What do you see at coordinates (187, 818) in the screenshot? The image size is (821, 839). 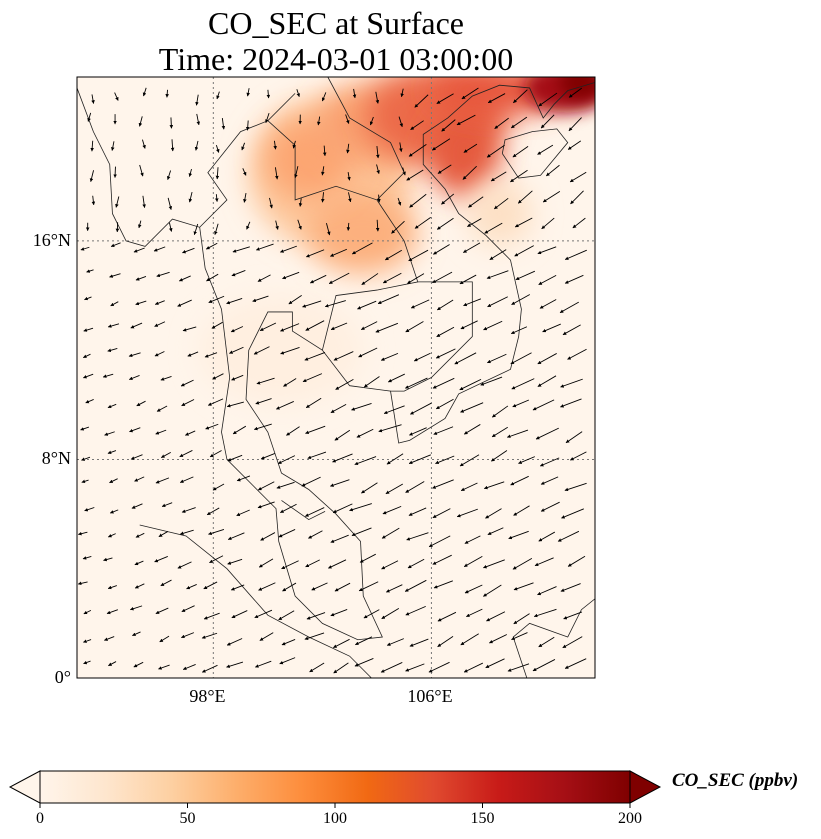 I see `colorbar-tick-label: 50` at bounding box center [187, 818].